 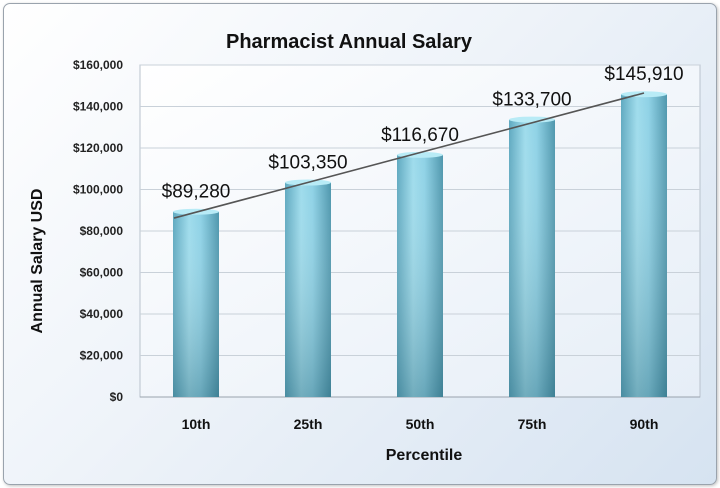 I want to click on data-label: $89,280, so click(x=196, y=192).